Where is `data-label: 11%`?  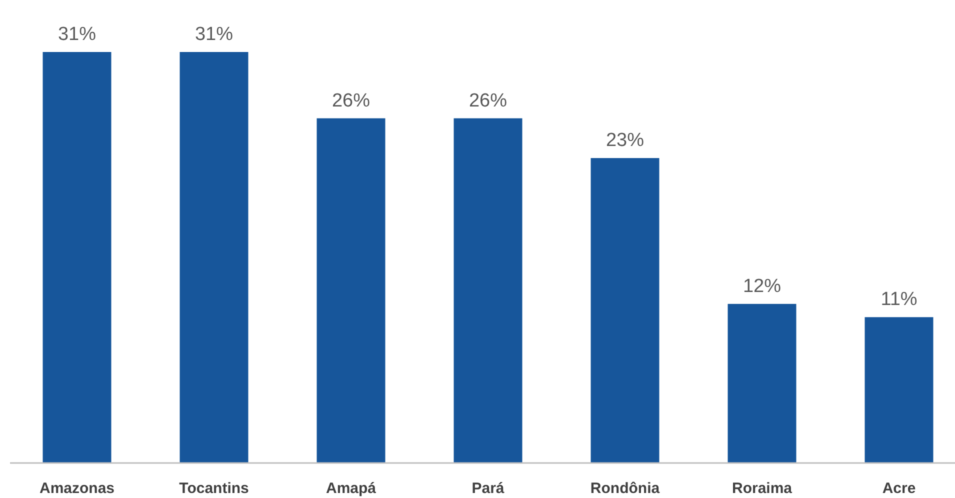
data-label: 11% is located at coordinates (899, 299).